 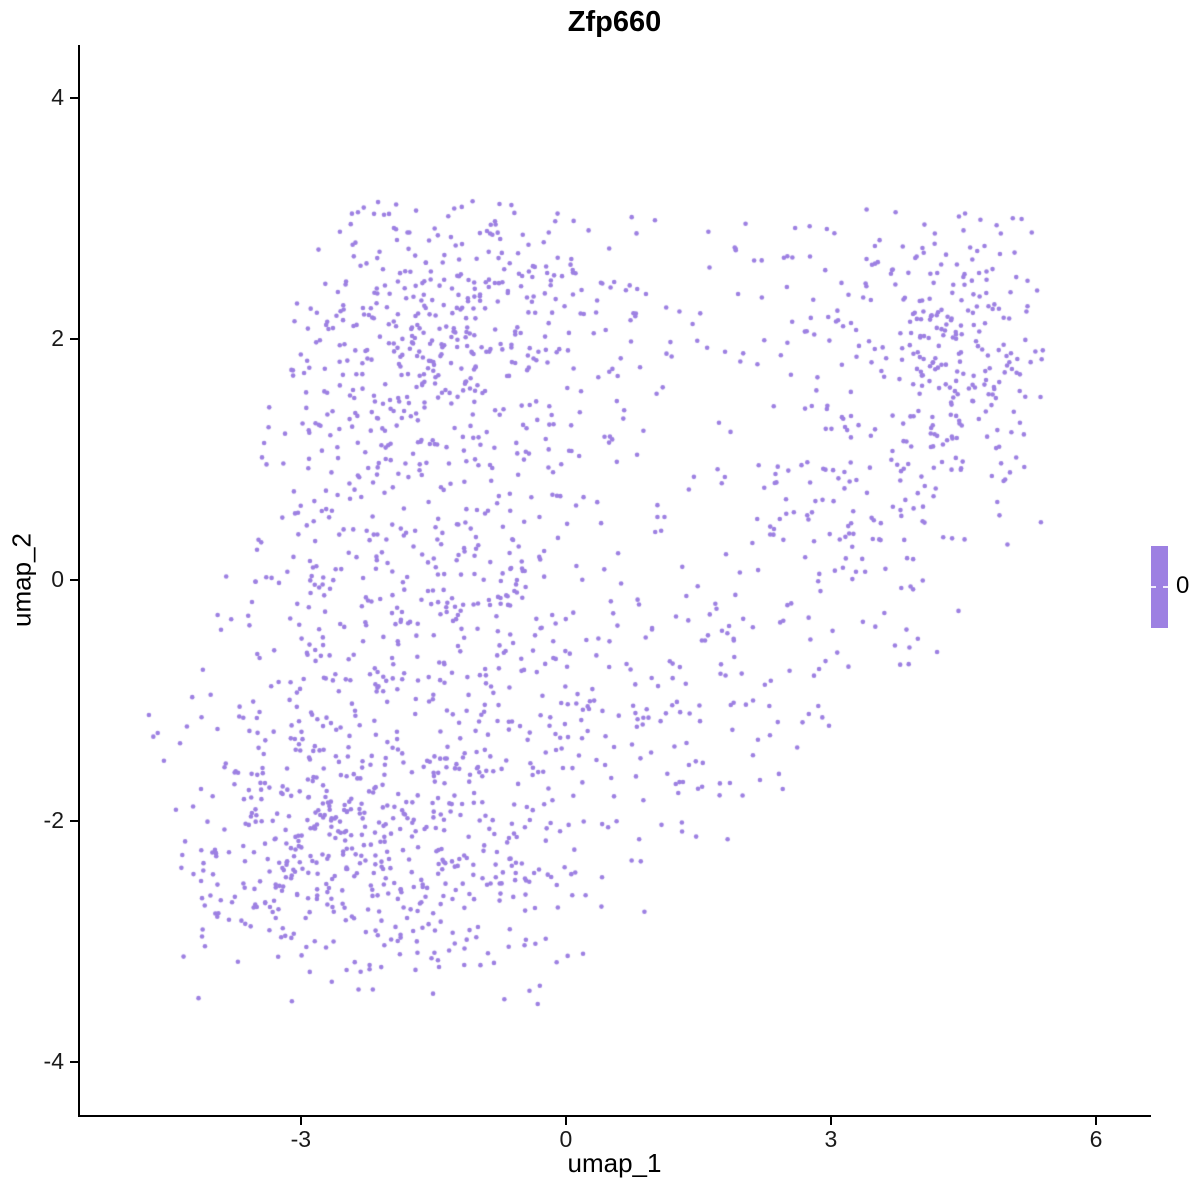 What do you see at coordinates (1183, 585) in the screenshot?
I see `legend-label: 0` at bounding box center [1183, 585].